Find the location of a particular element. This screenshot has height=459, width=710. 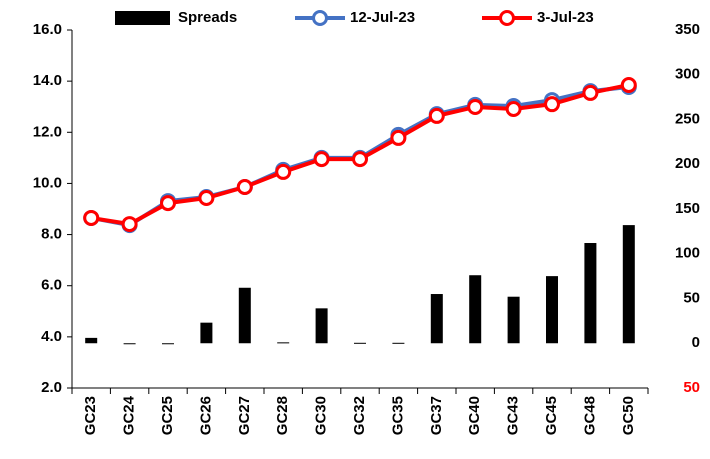

y2-tick-label: 300 is located at coordinates (687, 74).